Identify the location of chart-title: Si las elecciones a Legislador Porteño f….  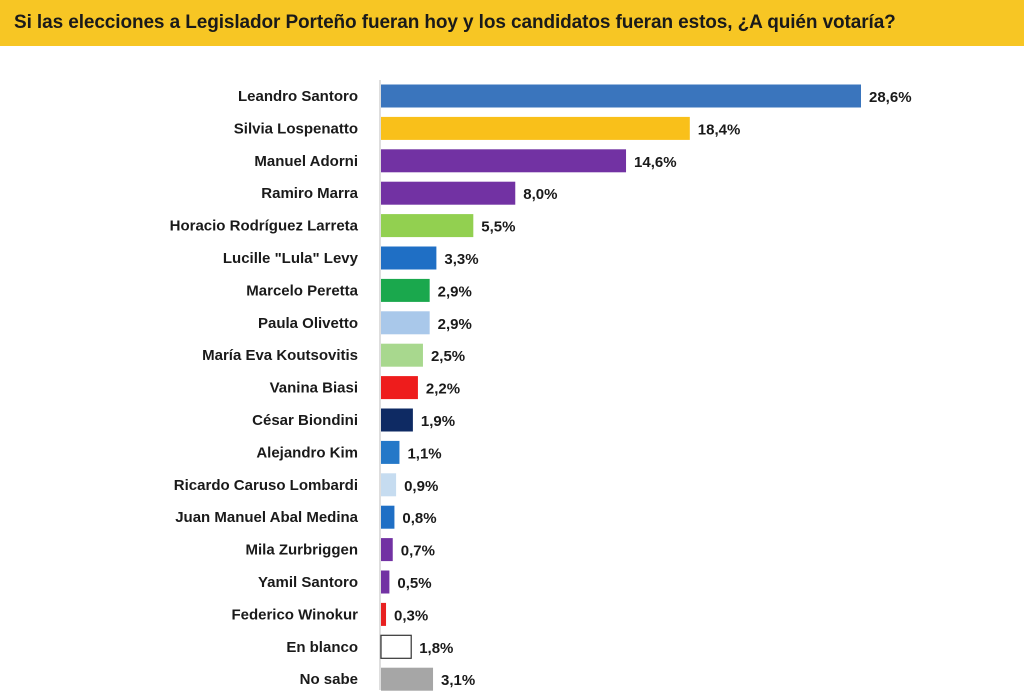
(455, 22).